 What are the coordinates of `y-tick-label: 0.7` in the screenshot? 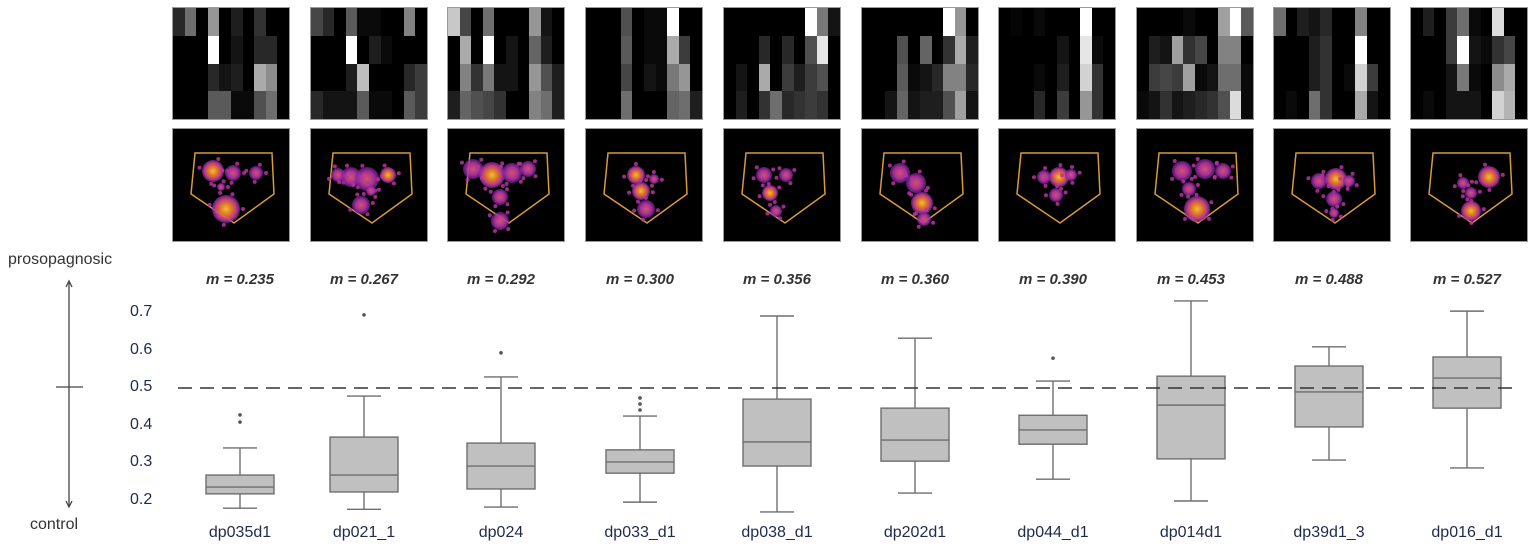 It's located at (141, 311).